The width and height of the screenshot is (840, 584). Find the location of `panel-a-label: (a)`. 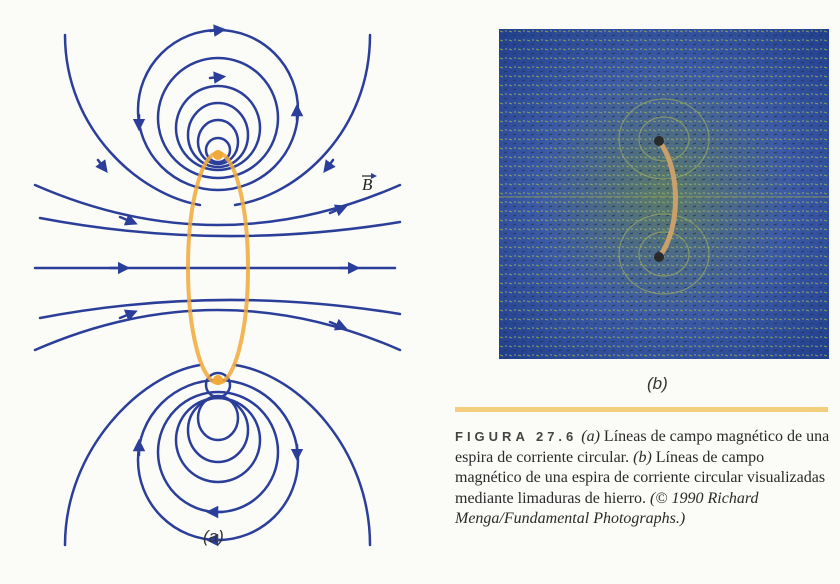

panel-a-label: (a) is located at coordinates (213, 536).